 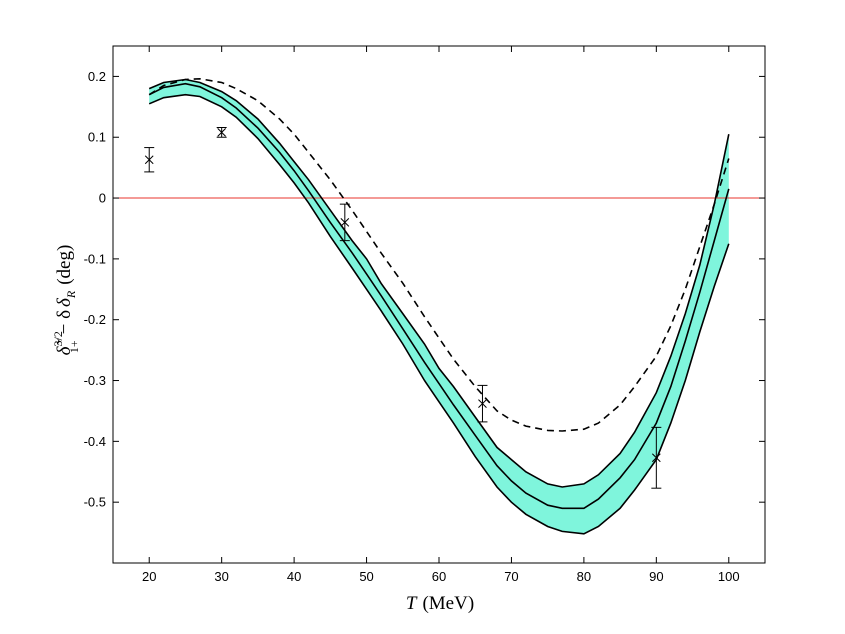 What do you see at coordinates (95, 441) in the screenshot?
I see `y-tick-label: -0.4` at bounding box center [95, 441].